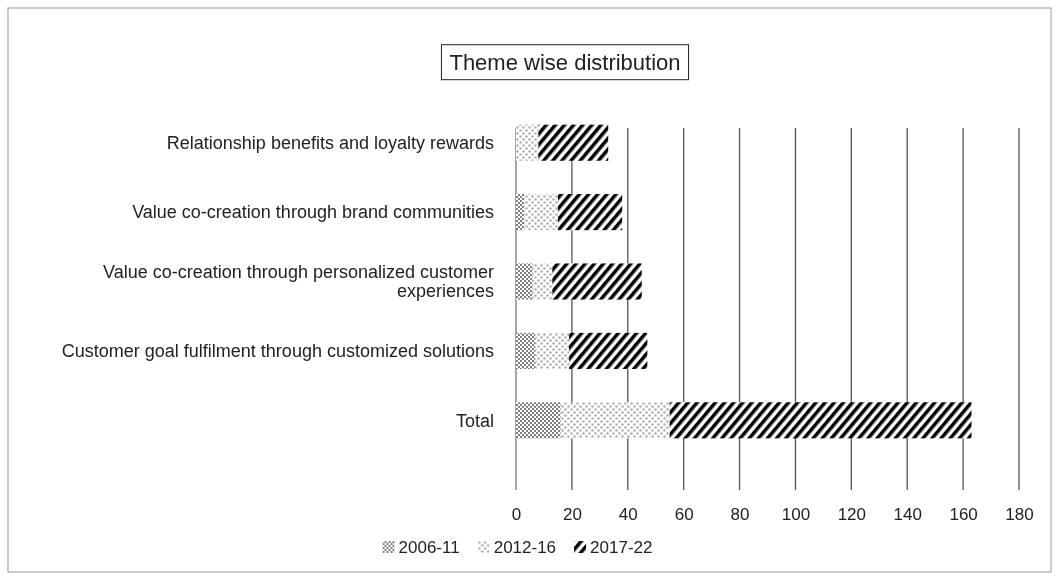 Image resolution: width=1059 pixels, height=580 pixels. I want to click on x-tick-label: 160, so click(963, 515).